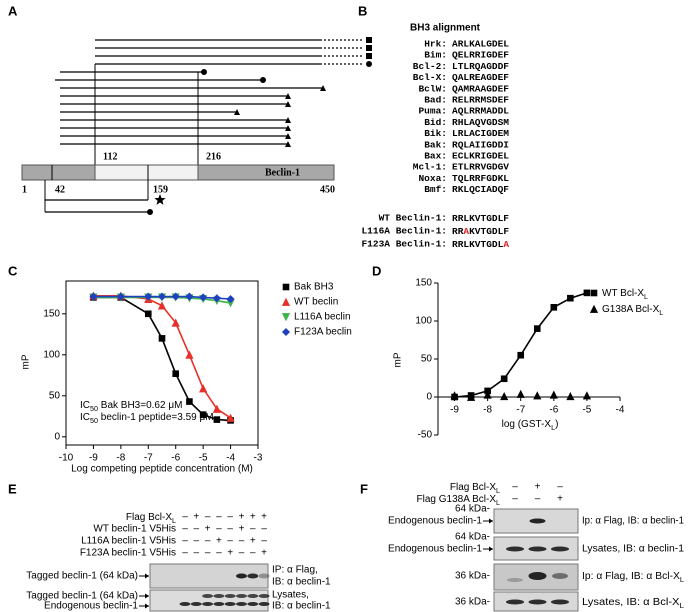  Describe the element at coordinates (160, 189) in the screenshot. I see `residue-label: 159` at that location.